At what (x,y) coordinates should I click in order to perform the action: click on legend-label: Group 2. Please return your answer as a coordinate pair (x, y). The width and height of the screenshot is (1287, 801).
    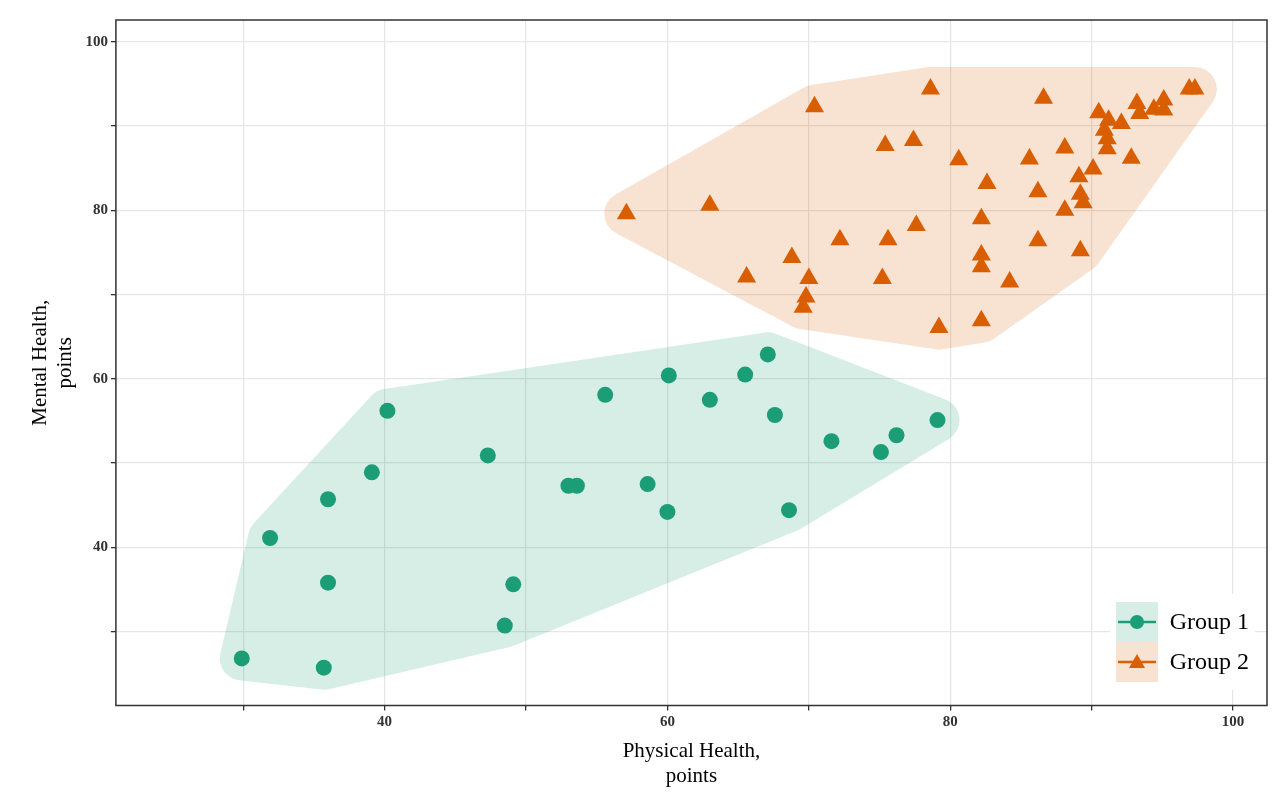
    Looking at the image, I should click on (1209, 662).